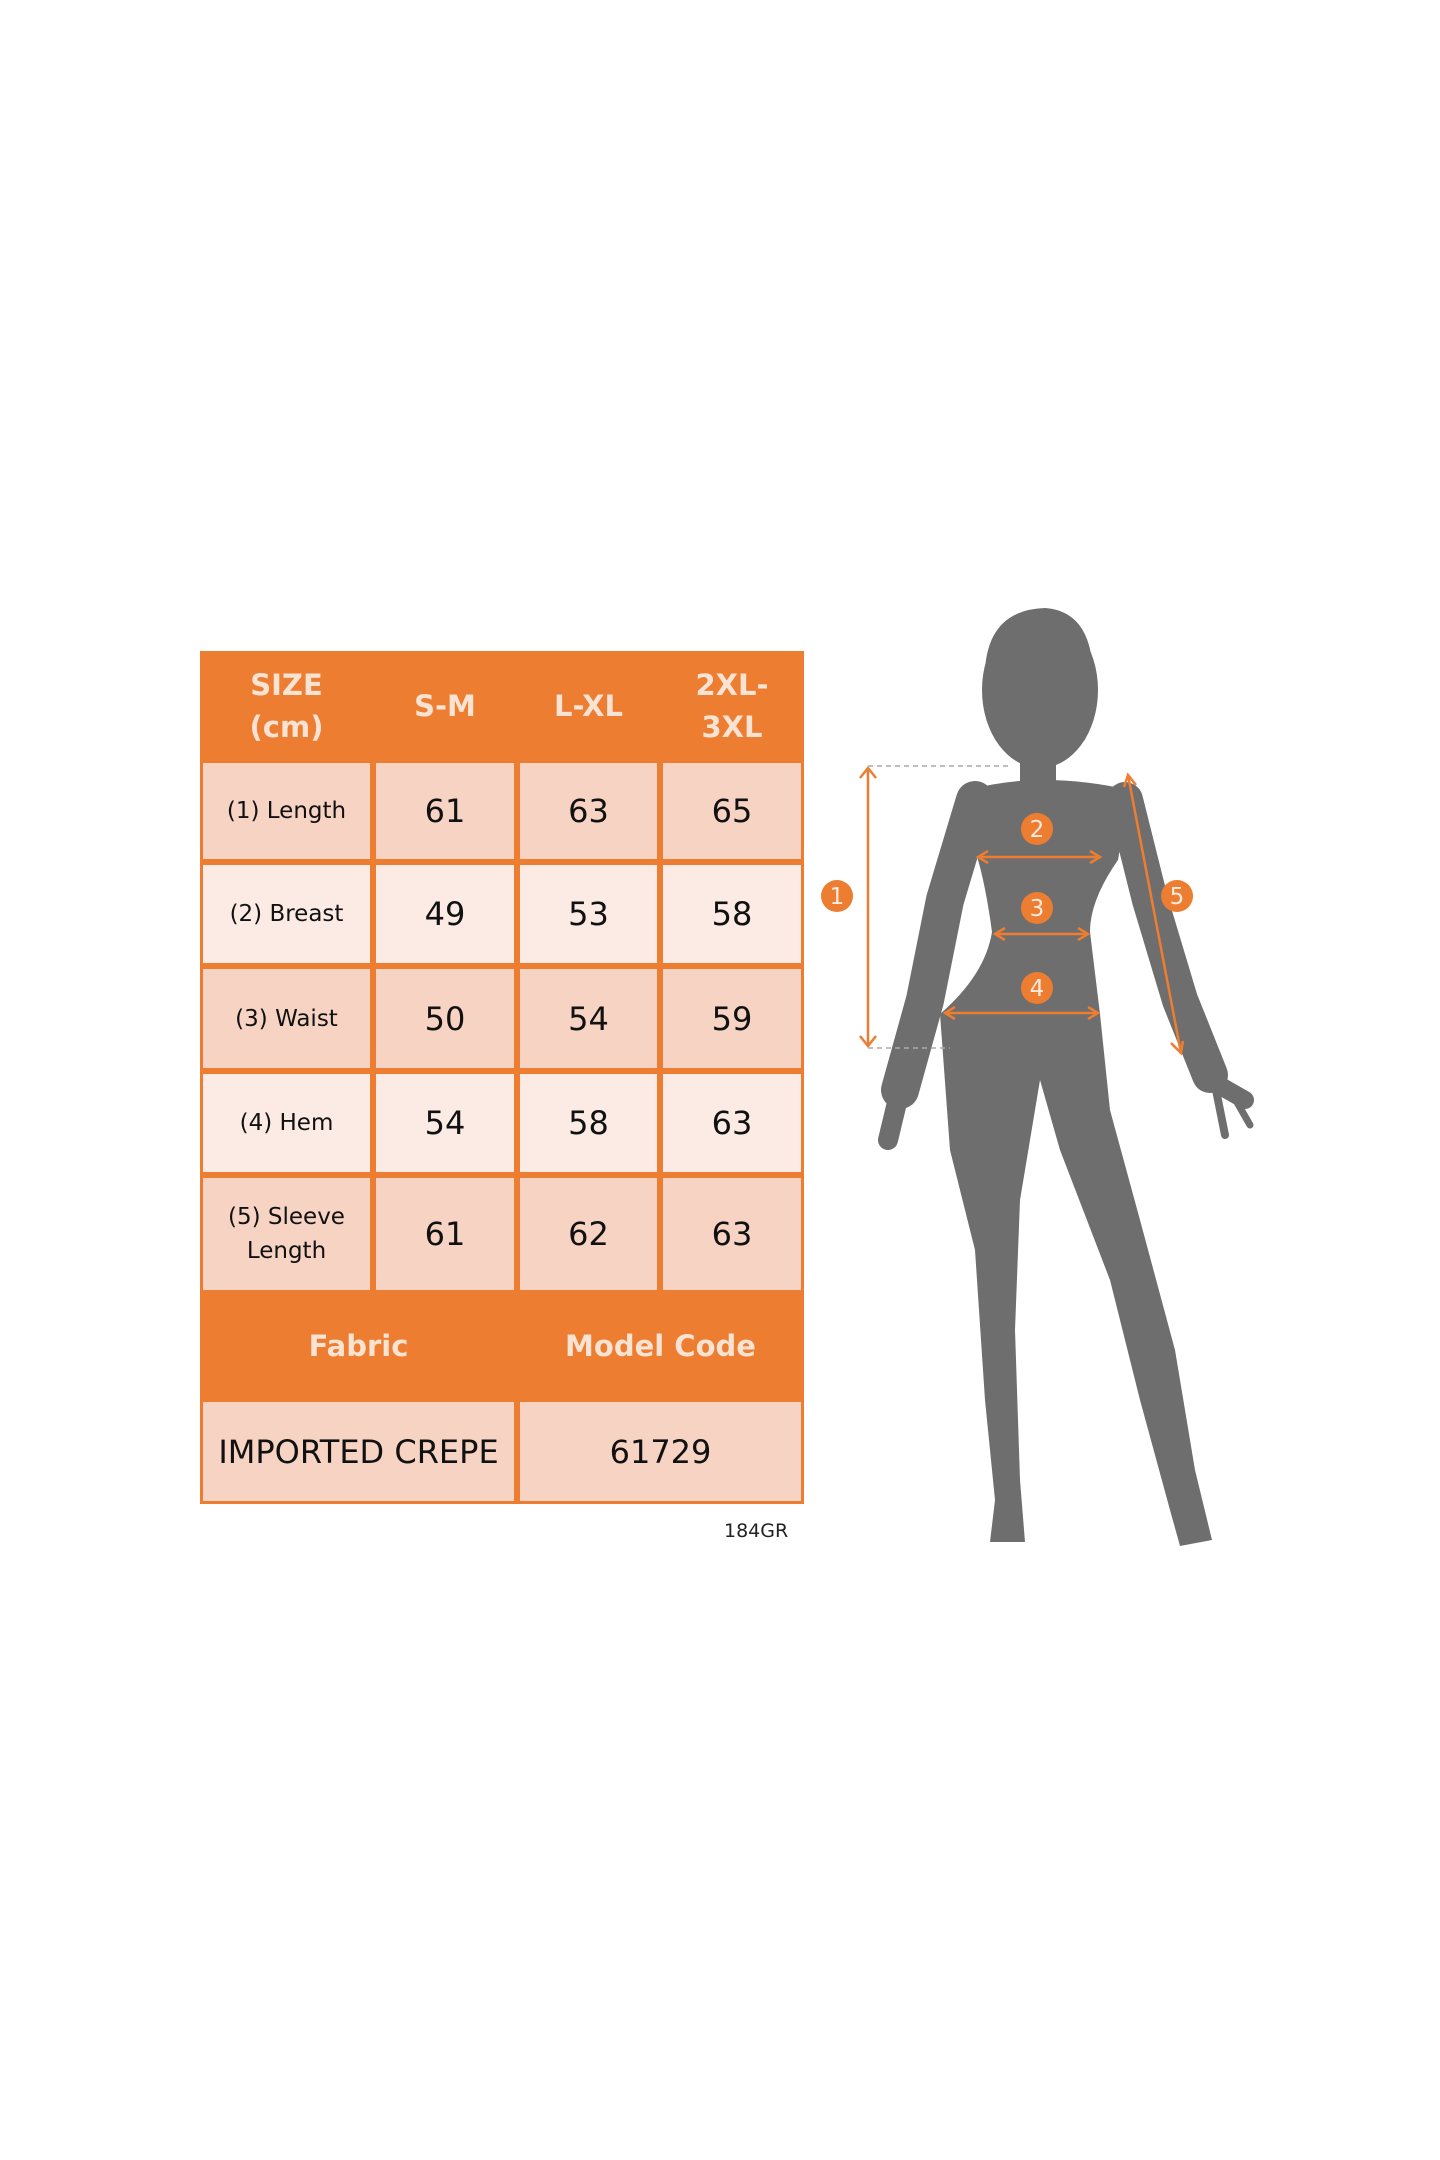 The height and width of the screenshot is (2160, 1440). Describe the element at coordinates (286, 705) in the screenshot. I see `header-size-label: SIZE (cm)` at that location.